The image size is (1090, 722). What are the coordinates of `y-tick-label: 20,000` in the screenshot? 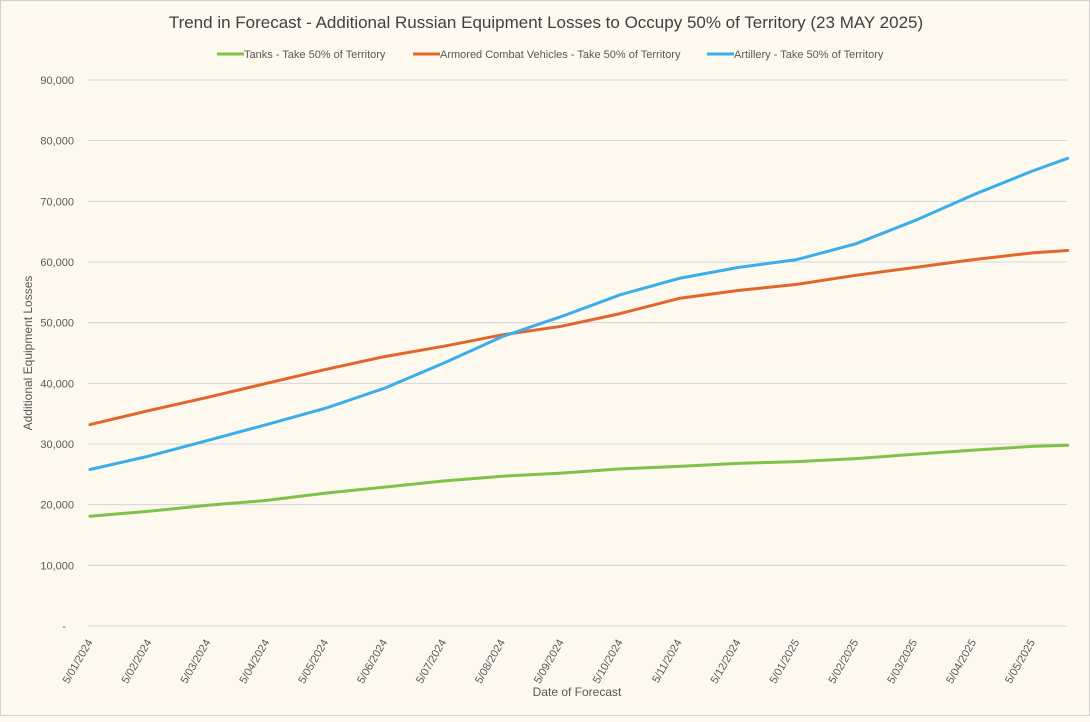 It's located at (57, 506).